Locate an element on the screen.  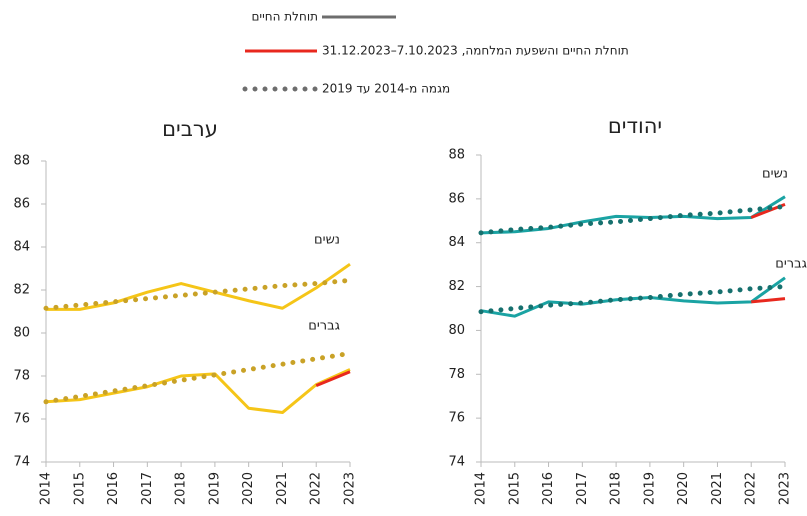
chart-title: ערבים is located at coordinates (190, 129).